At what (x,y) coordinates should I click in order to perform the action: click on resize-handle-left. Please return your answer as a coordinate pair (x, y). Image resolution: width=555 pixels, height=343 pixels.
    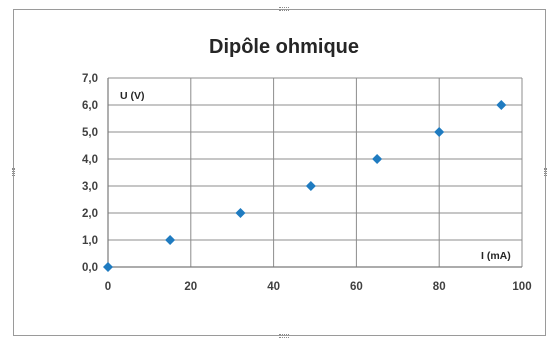
    Looking at the image, I should click on (13, 172).